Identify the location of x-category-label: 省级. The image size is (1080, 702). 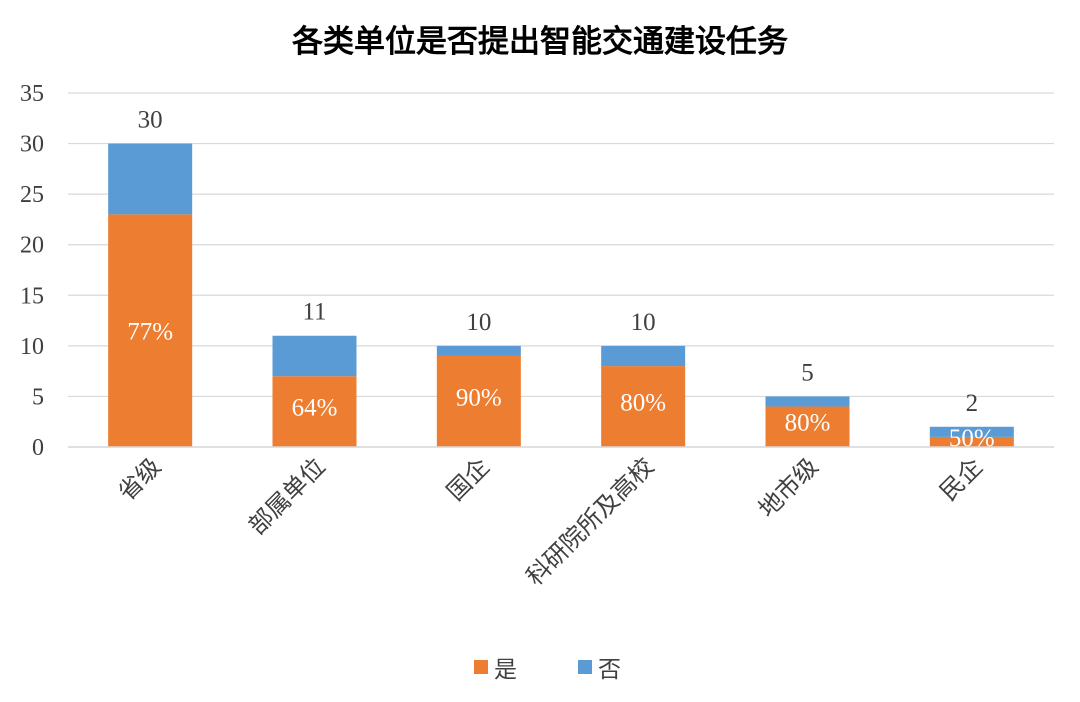
(140, 479).